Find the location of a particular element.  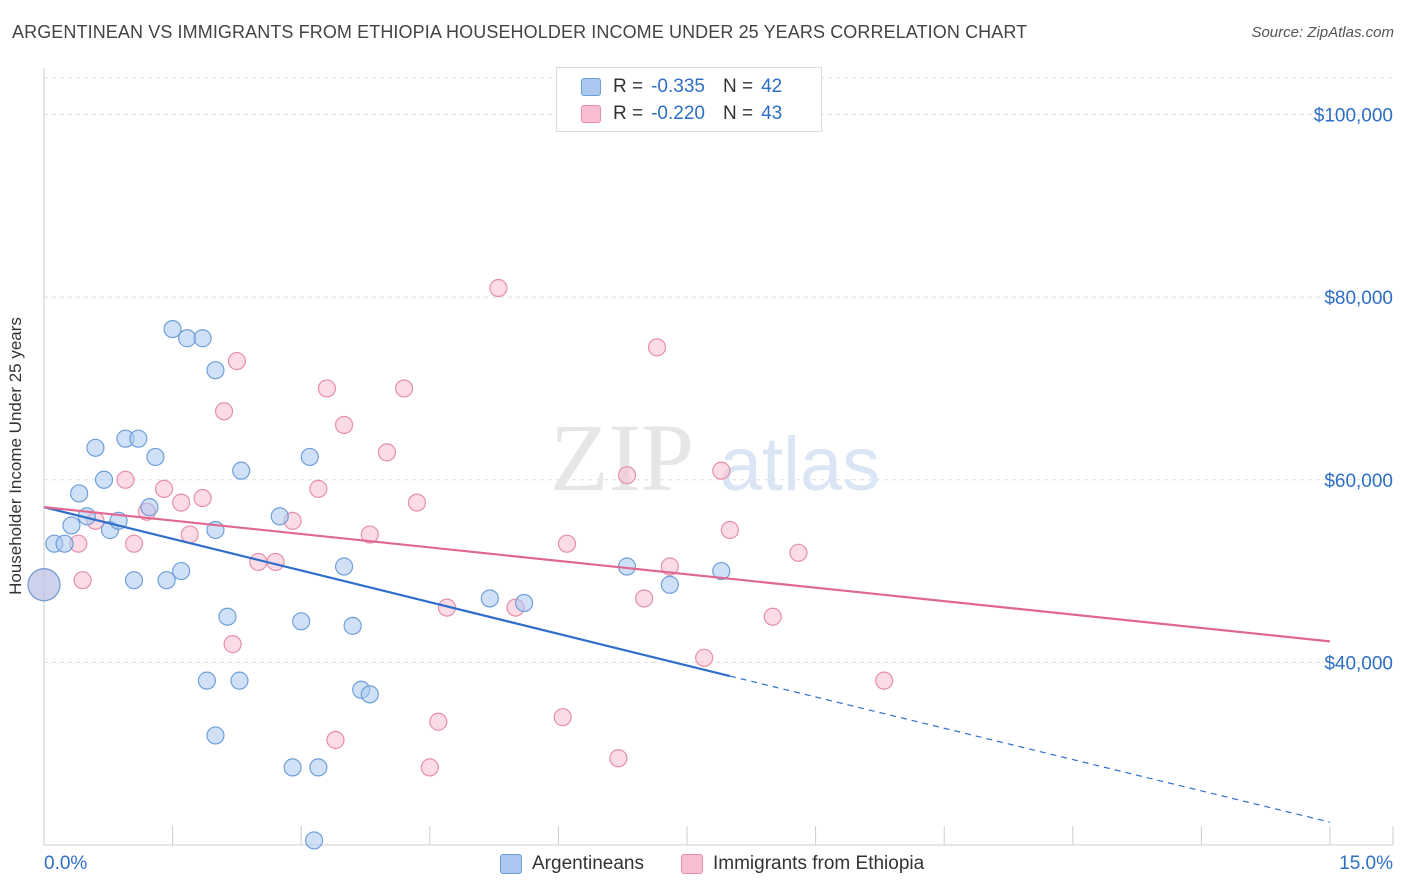

argentineans-trendline-extension is located at coordinates (1030, 749).